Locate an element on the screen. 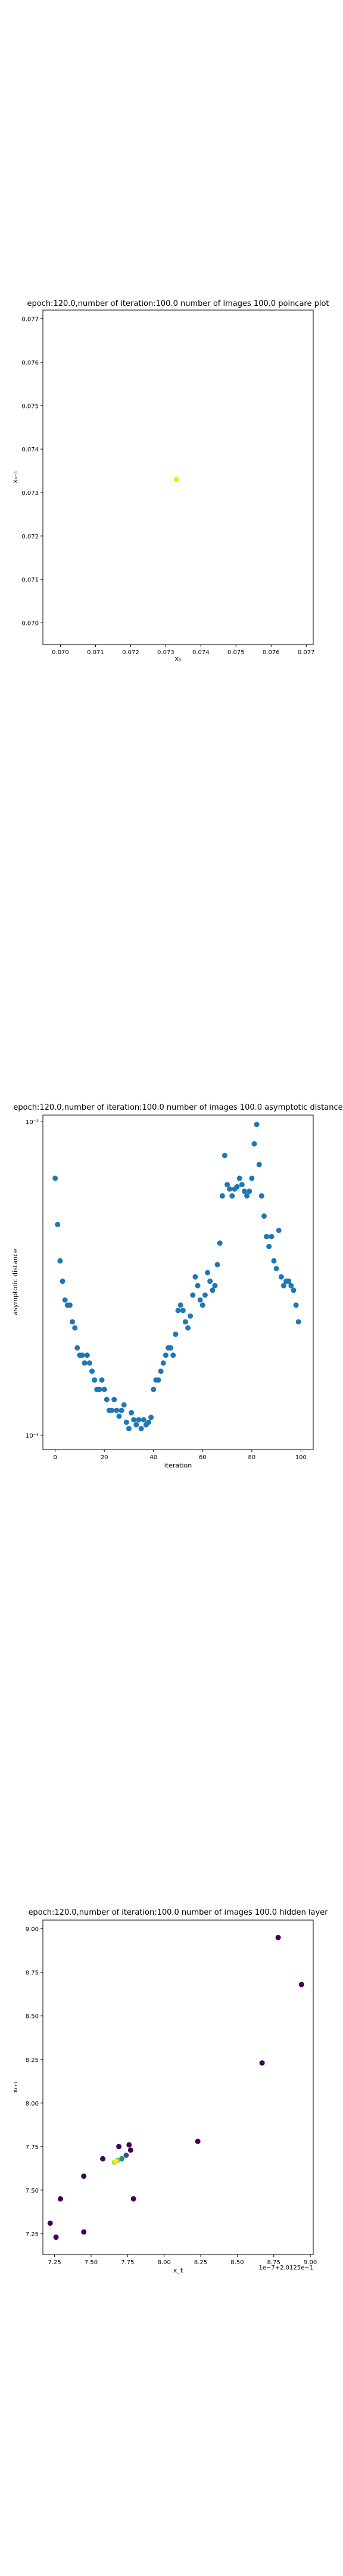  x-tick-label: 0.071 is located at coordinates (96, 653).